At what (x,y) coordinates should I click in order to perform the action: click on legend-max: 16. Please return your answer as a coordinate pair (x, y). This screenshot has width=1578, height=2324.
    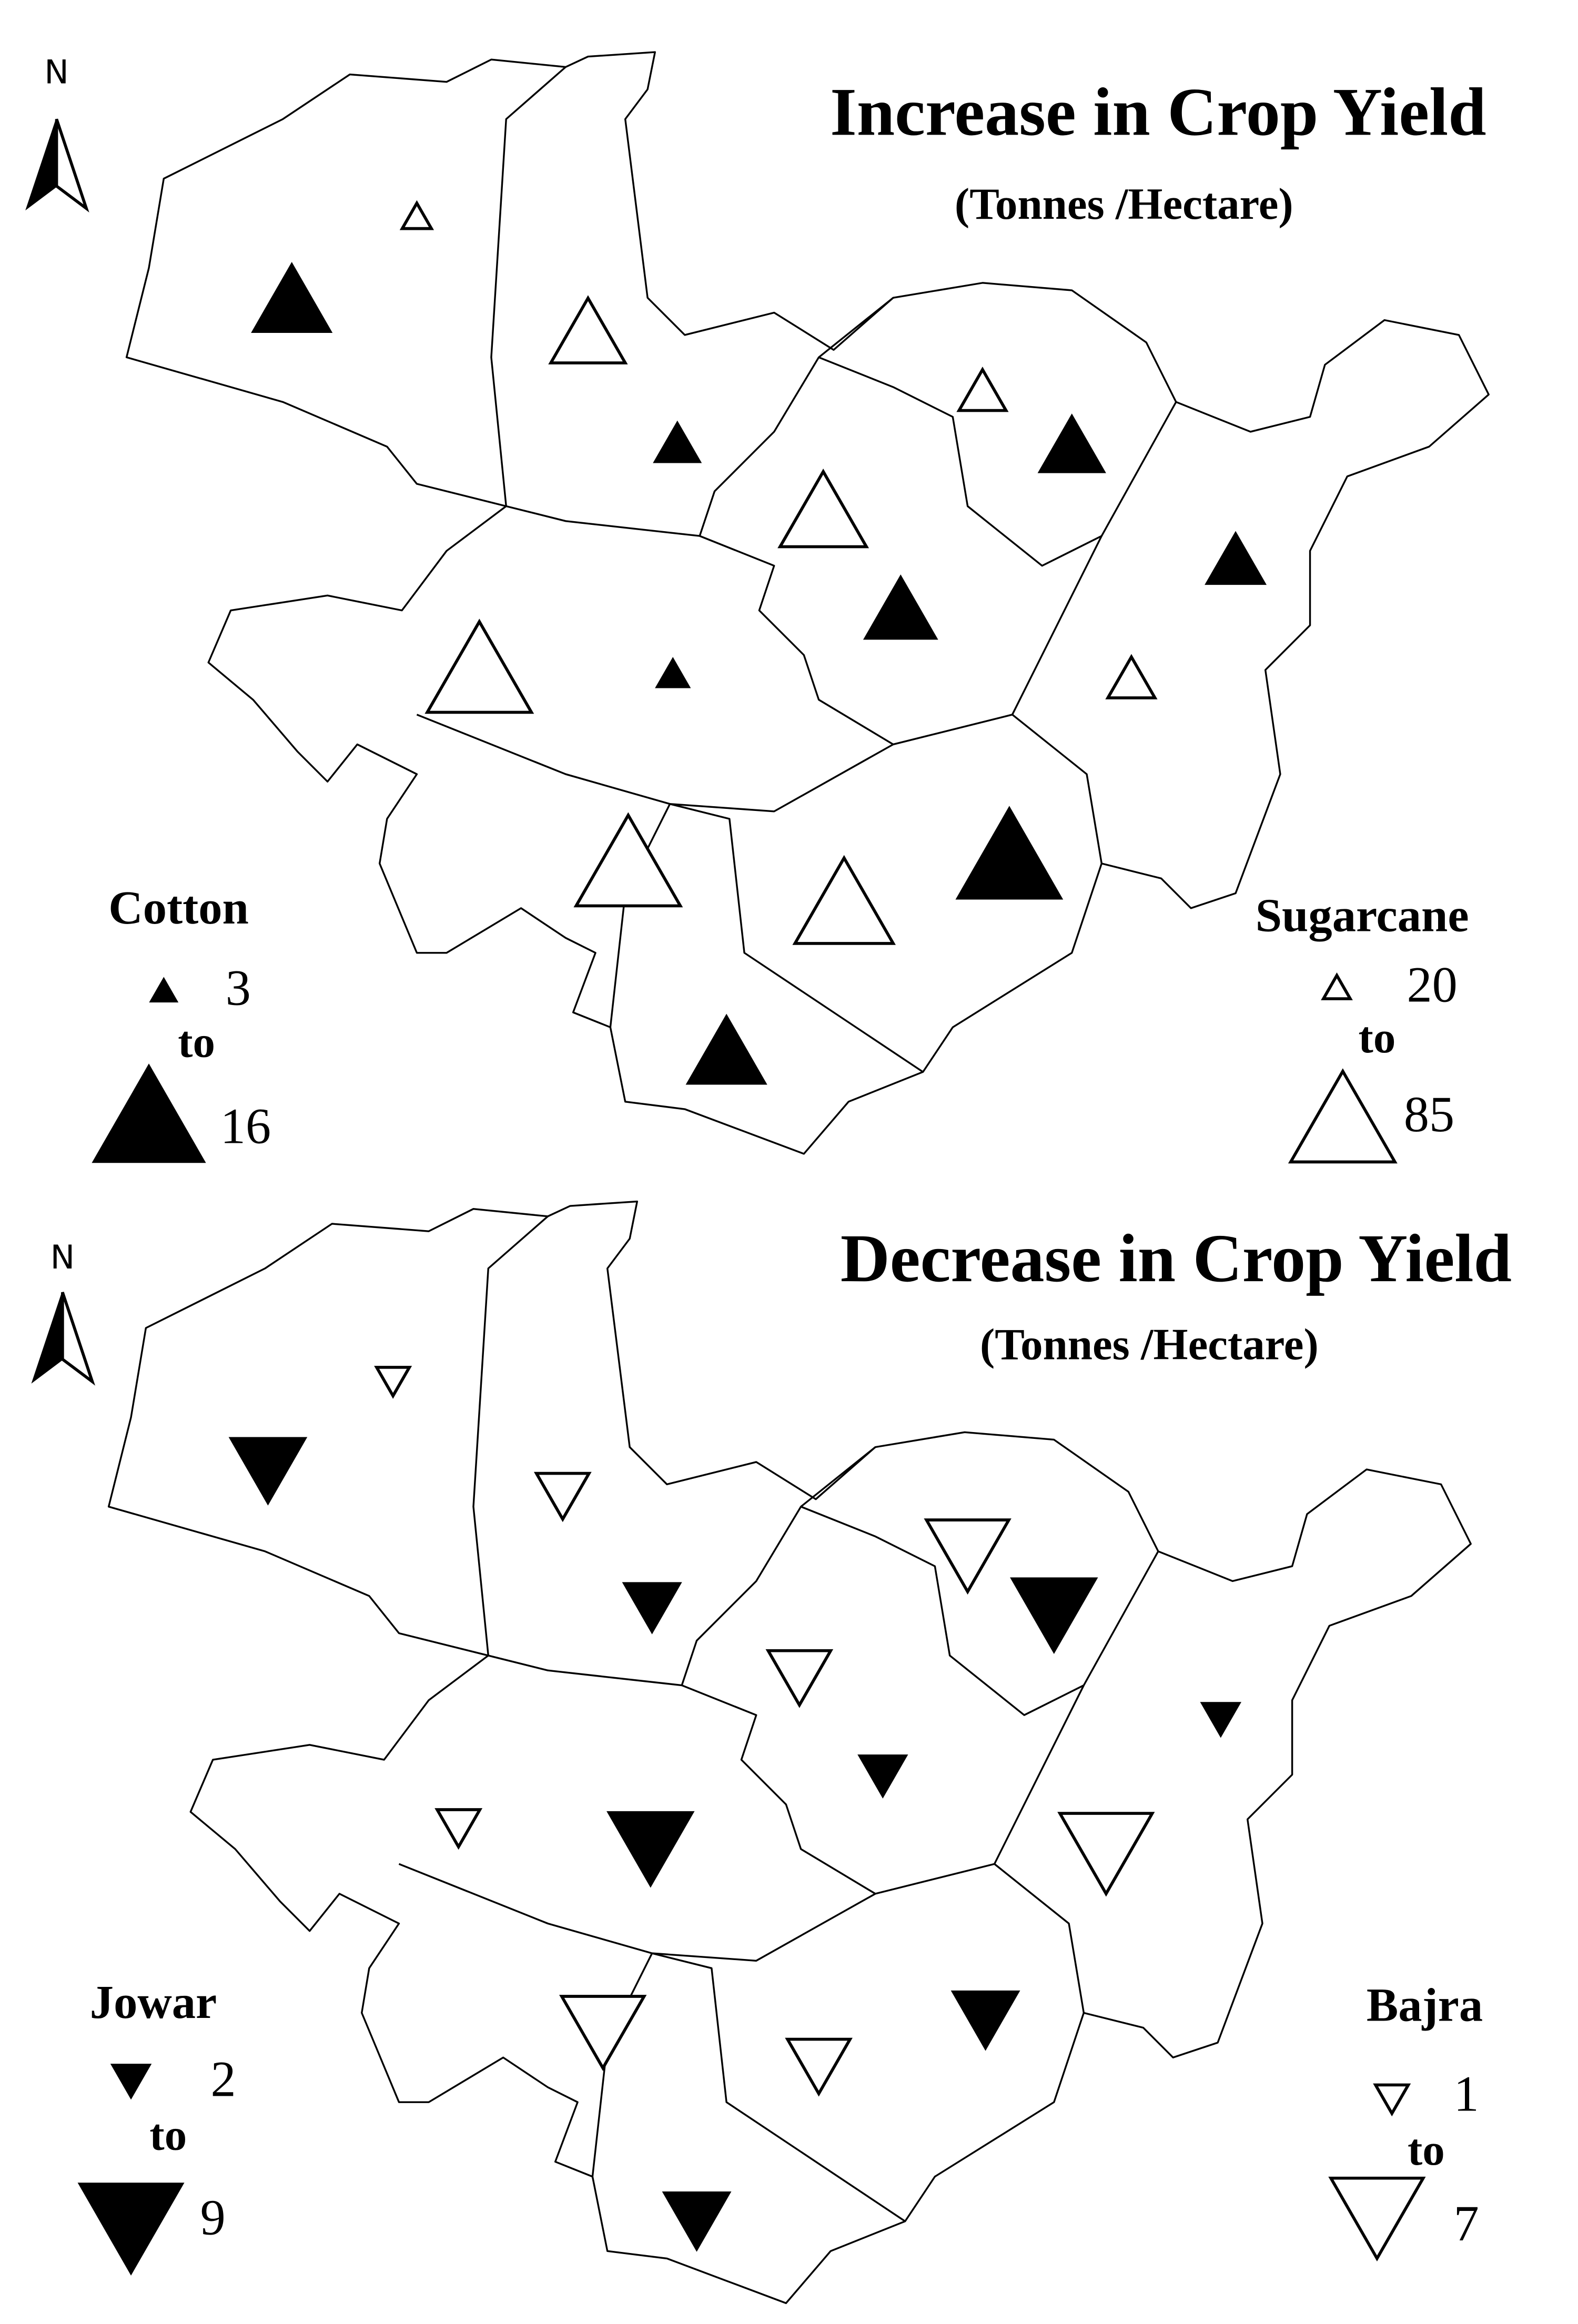
    Looking at the image, I should click on (245, 1126).